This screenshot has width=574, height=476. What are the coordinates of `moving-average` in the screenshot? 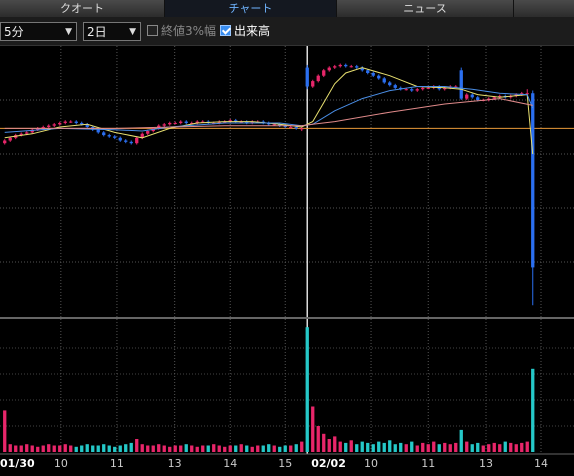 It's located at (269, 109).